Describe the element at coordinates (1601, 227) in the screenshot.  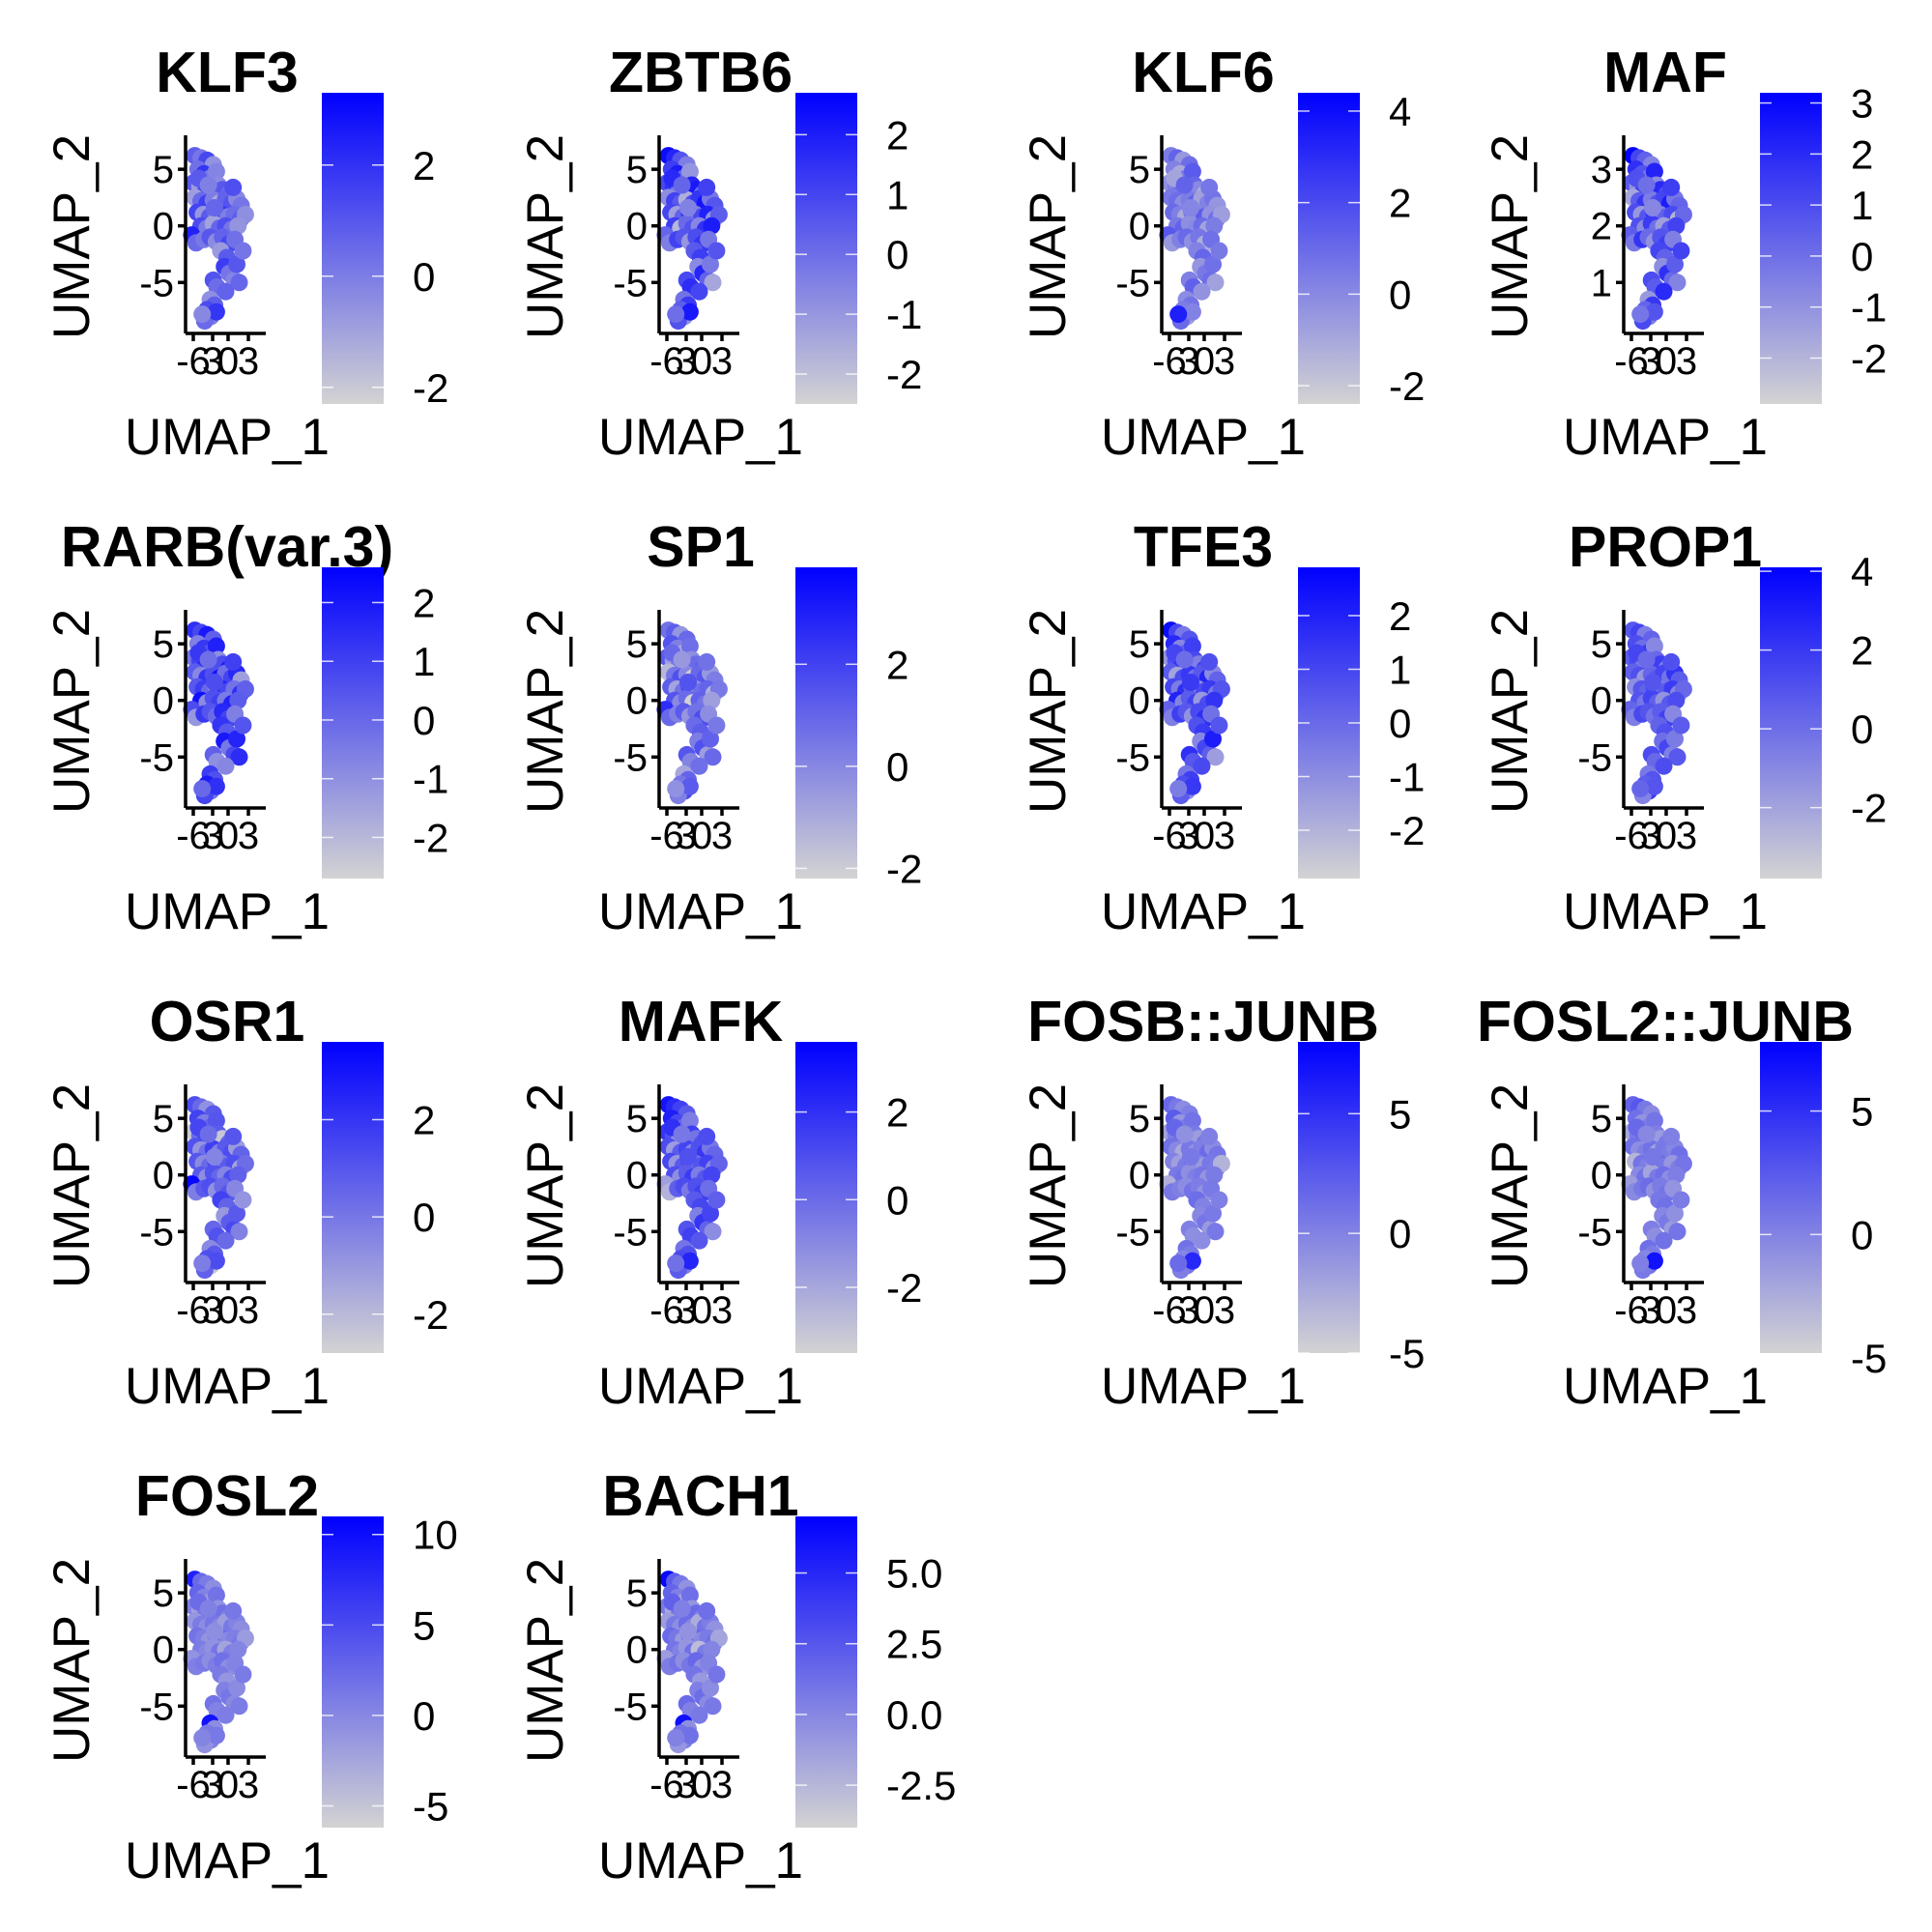
I see `y-tick-label: 2` at that location.